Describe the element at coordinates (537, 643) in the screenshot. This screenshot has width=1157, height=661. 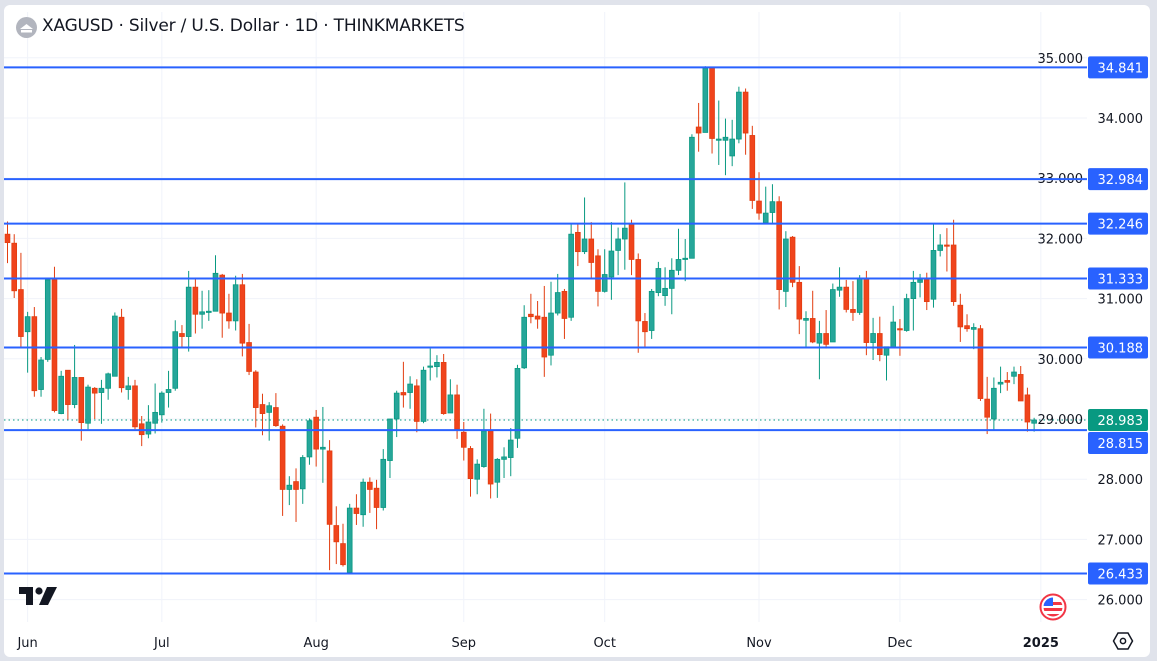
I see `time-axis: Jun Jul Aug Sep Oct Nov Dec 2025` at that location.